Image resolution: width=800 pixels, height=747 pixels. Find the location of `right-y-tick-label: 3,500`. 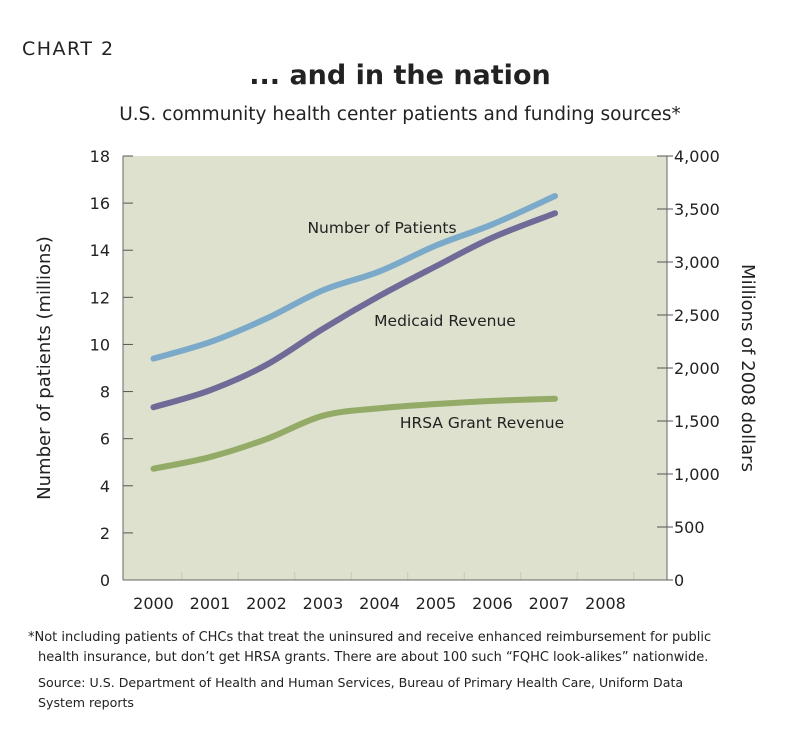

right-y-tick-label: 3,500 is located at coordinates (697, 209).